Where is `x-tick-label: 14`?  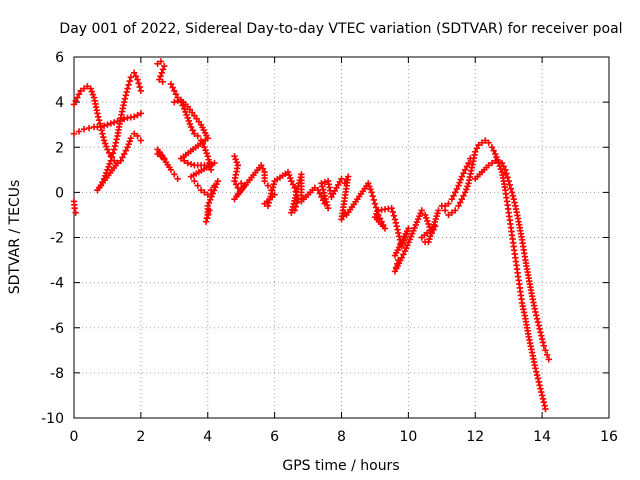
x-tick-label: 14 is located at coordinates (542, 437).